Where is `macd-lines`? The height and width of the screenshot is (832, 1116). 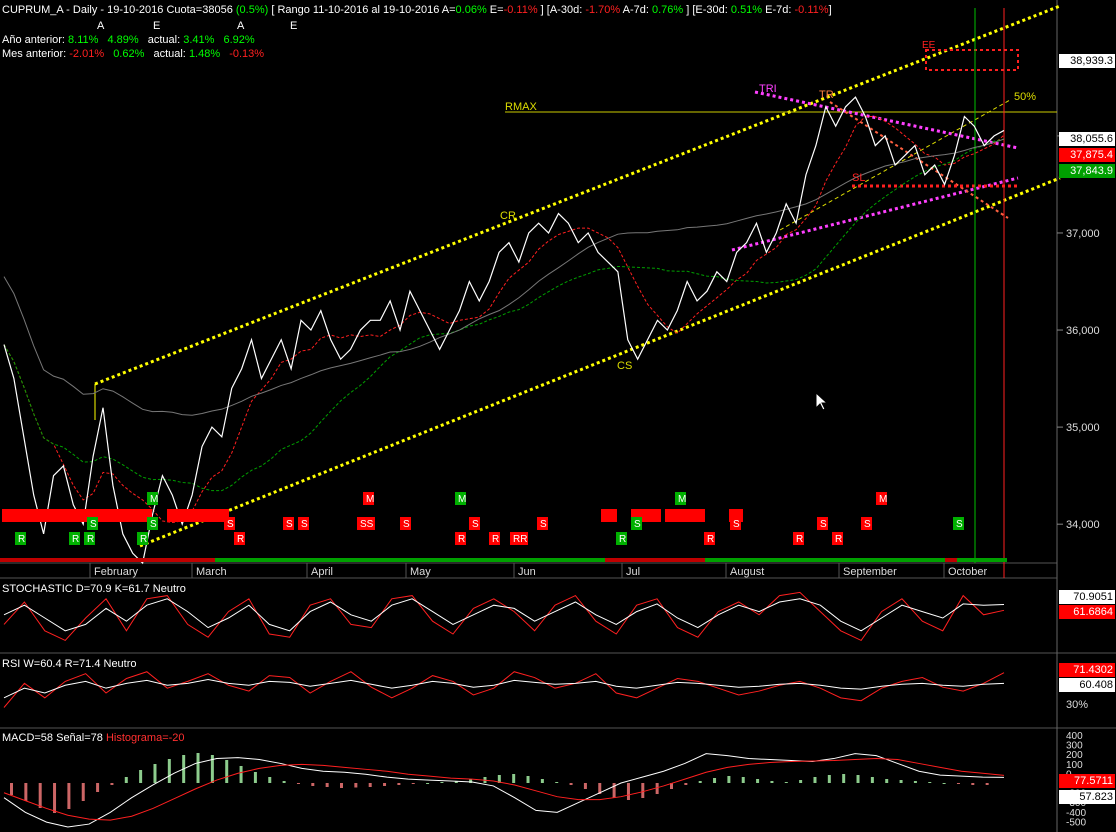
macd-lines is located at coordinates (504, 790).